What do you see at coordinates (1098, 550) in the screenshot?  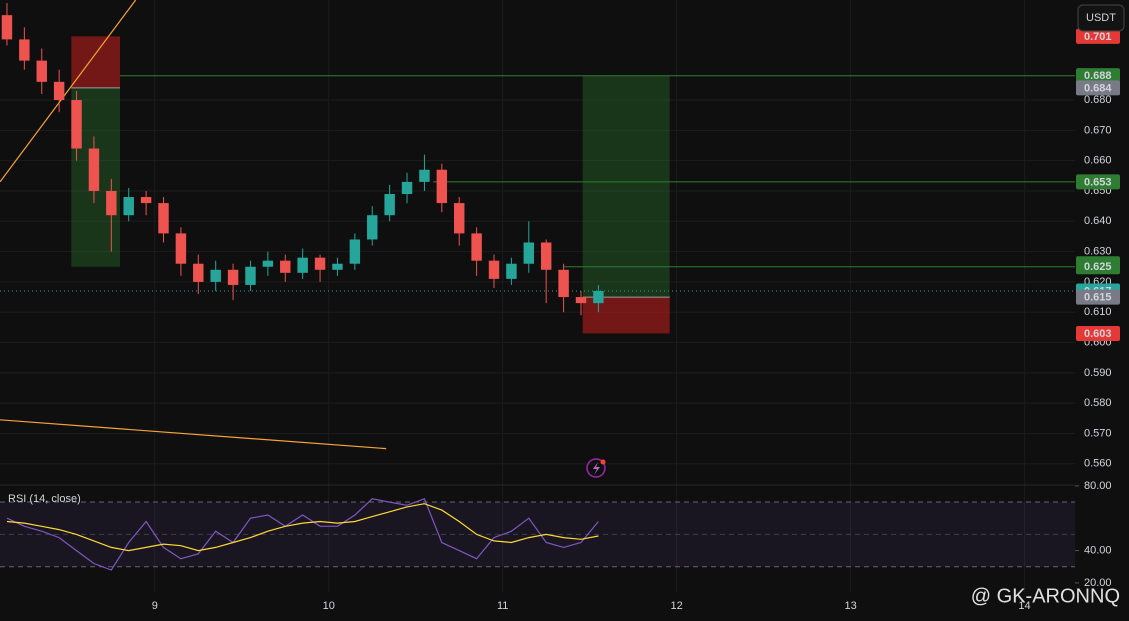 I see `rsi-tick-label: 40.00` at bounding box center [1098, 550].